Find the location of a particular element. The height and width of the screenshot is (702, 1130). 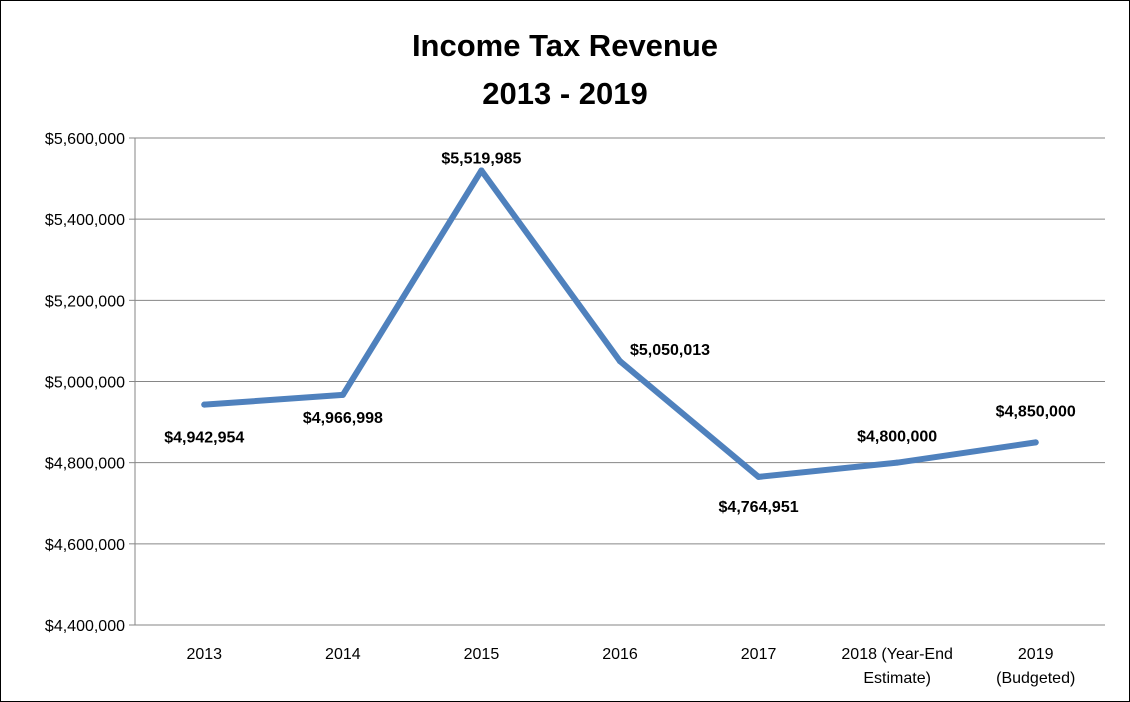

x-tick-label: 2015 is located at coordinates (482, 654).